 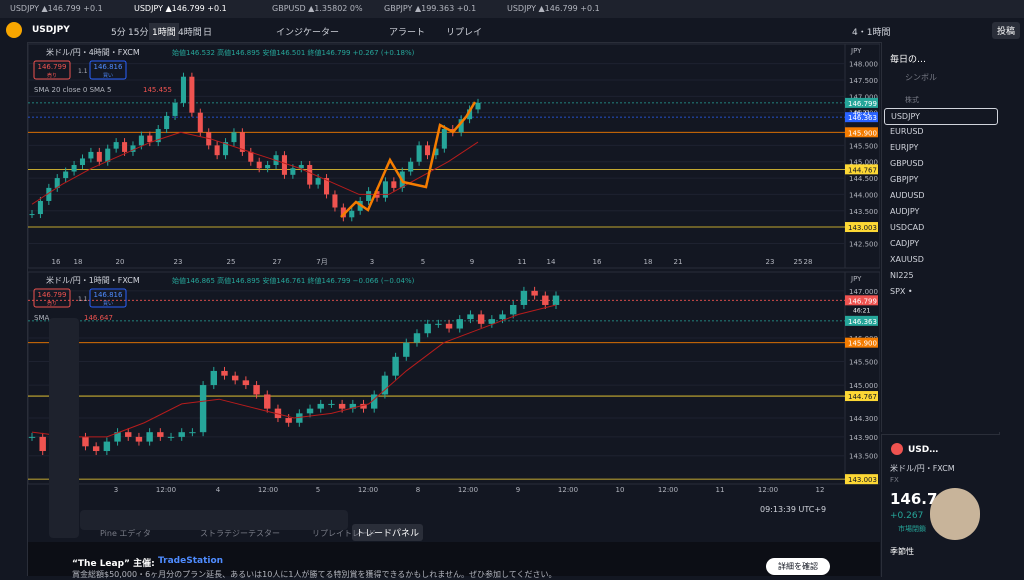 What do you see at coordinates (138, 33) in the screenshot?
I see `interval: 15分` at bounding box center [138, 33].